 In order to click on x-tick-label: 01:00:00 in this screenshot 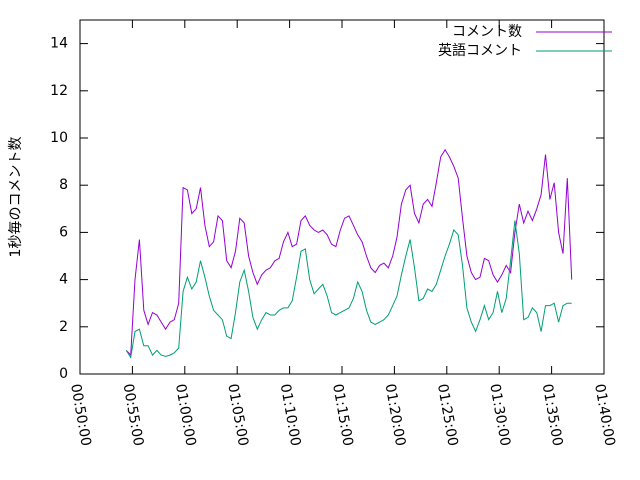, I will do `click(185, 415)`.